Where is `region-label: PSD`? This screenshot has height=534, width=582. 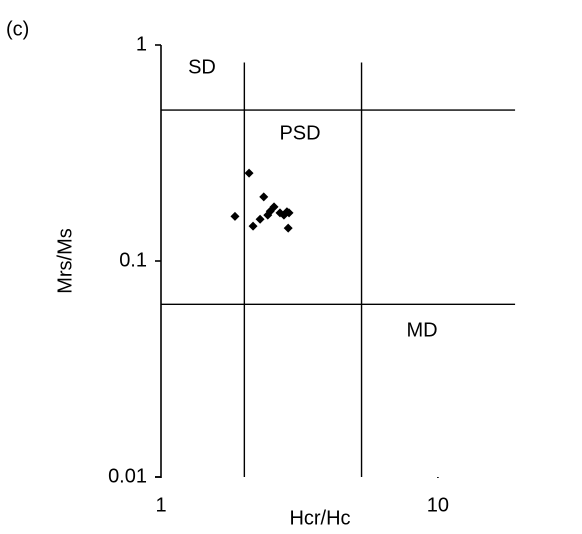 region-label: PSD is located at coordinates (299, 133).